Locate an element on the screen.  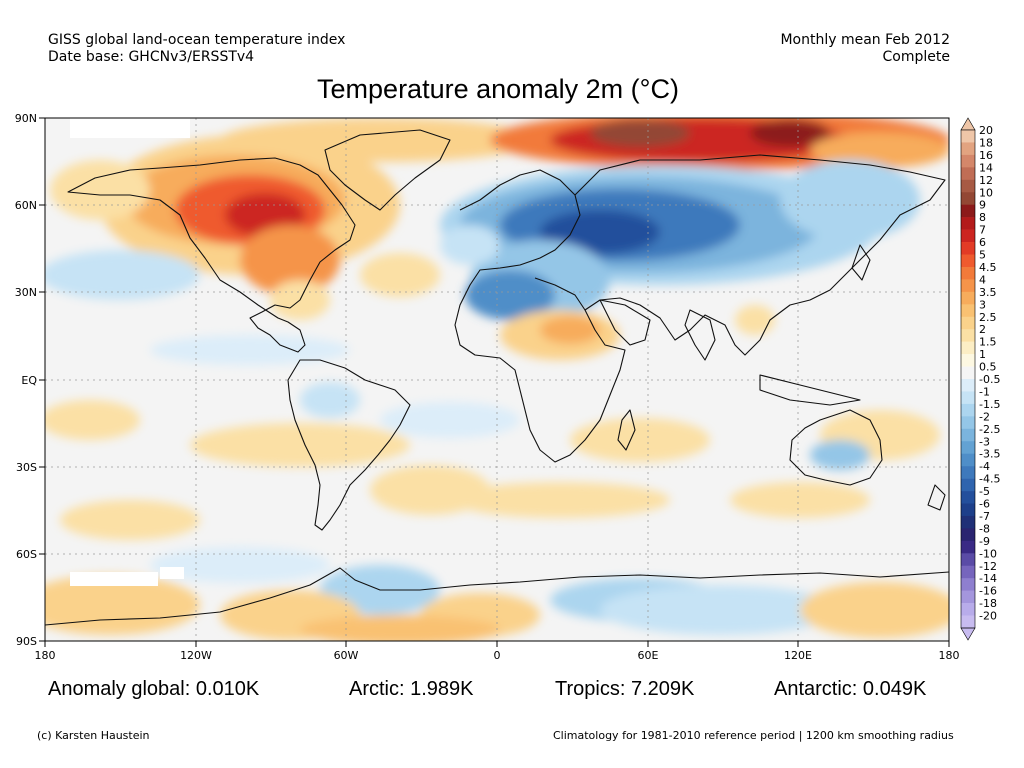
lat-label: EQ is located at coordinates (29, 380).